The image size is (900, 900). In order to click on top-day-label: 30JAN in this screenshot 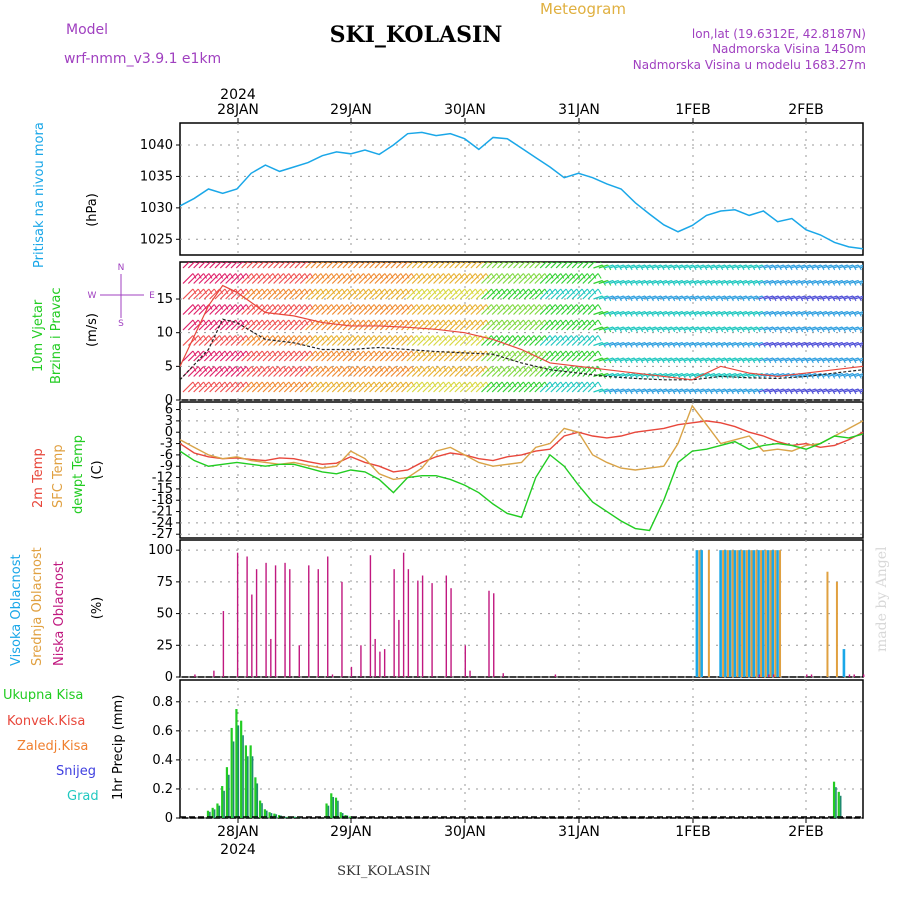, I will do `click(465, 110)`.